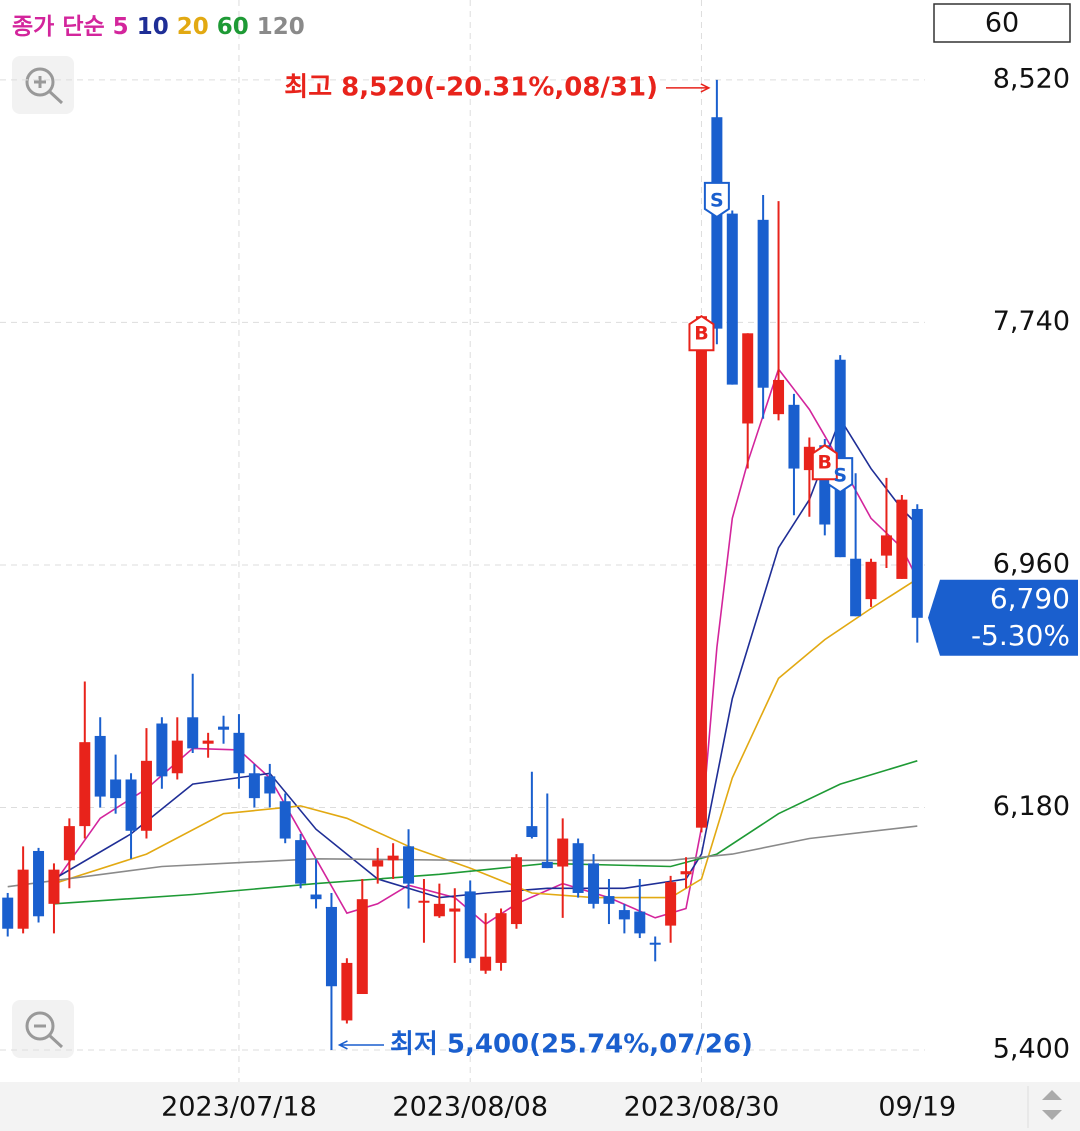 The image size is (1080, 1131). Describe the element at coordinates (1052, 1105) in the screenshot. I see `scroll-arrows` at that location.